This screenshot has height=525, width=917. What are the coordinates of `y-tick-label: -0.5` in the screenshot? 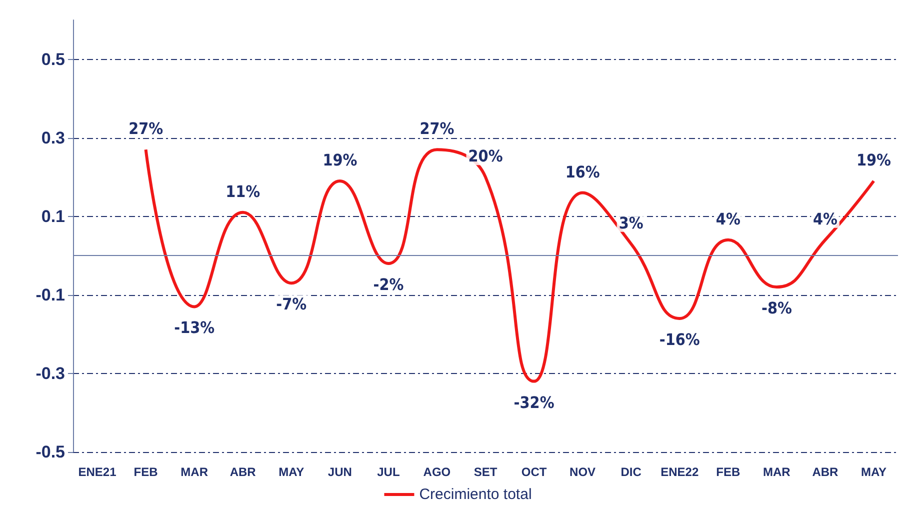 It's located at (50, 452).